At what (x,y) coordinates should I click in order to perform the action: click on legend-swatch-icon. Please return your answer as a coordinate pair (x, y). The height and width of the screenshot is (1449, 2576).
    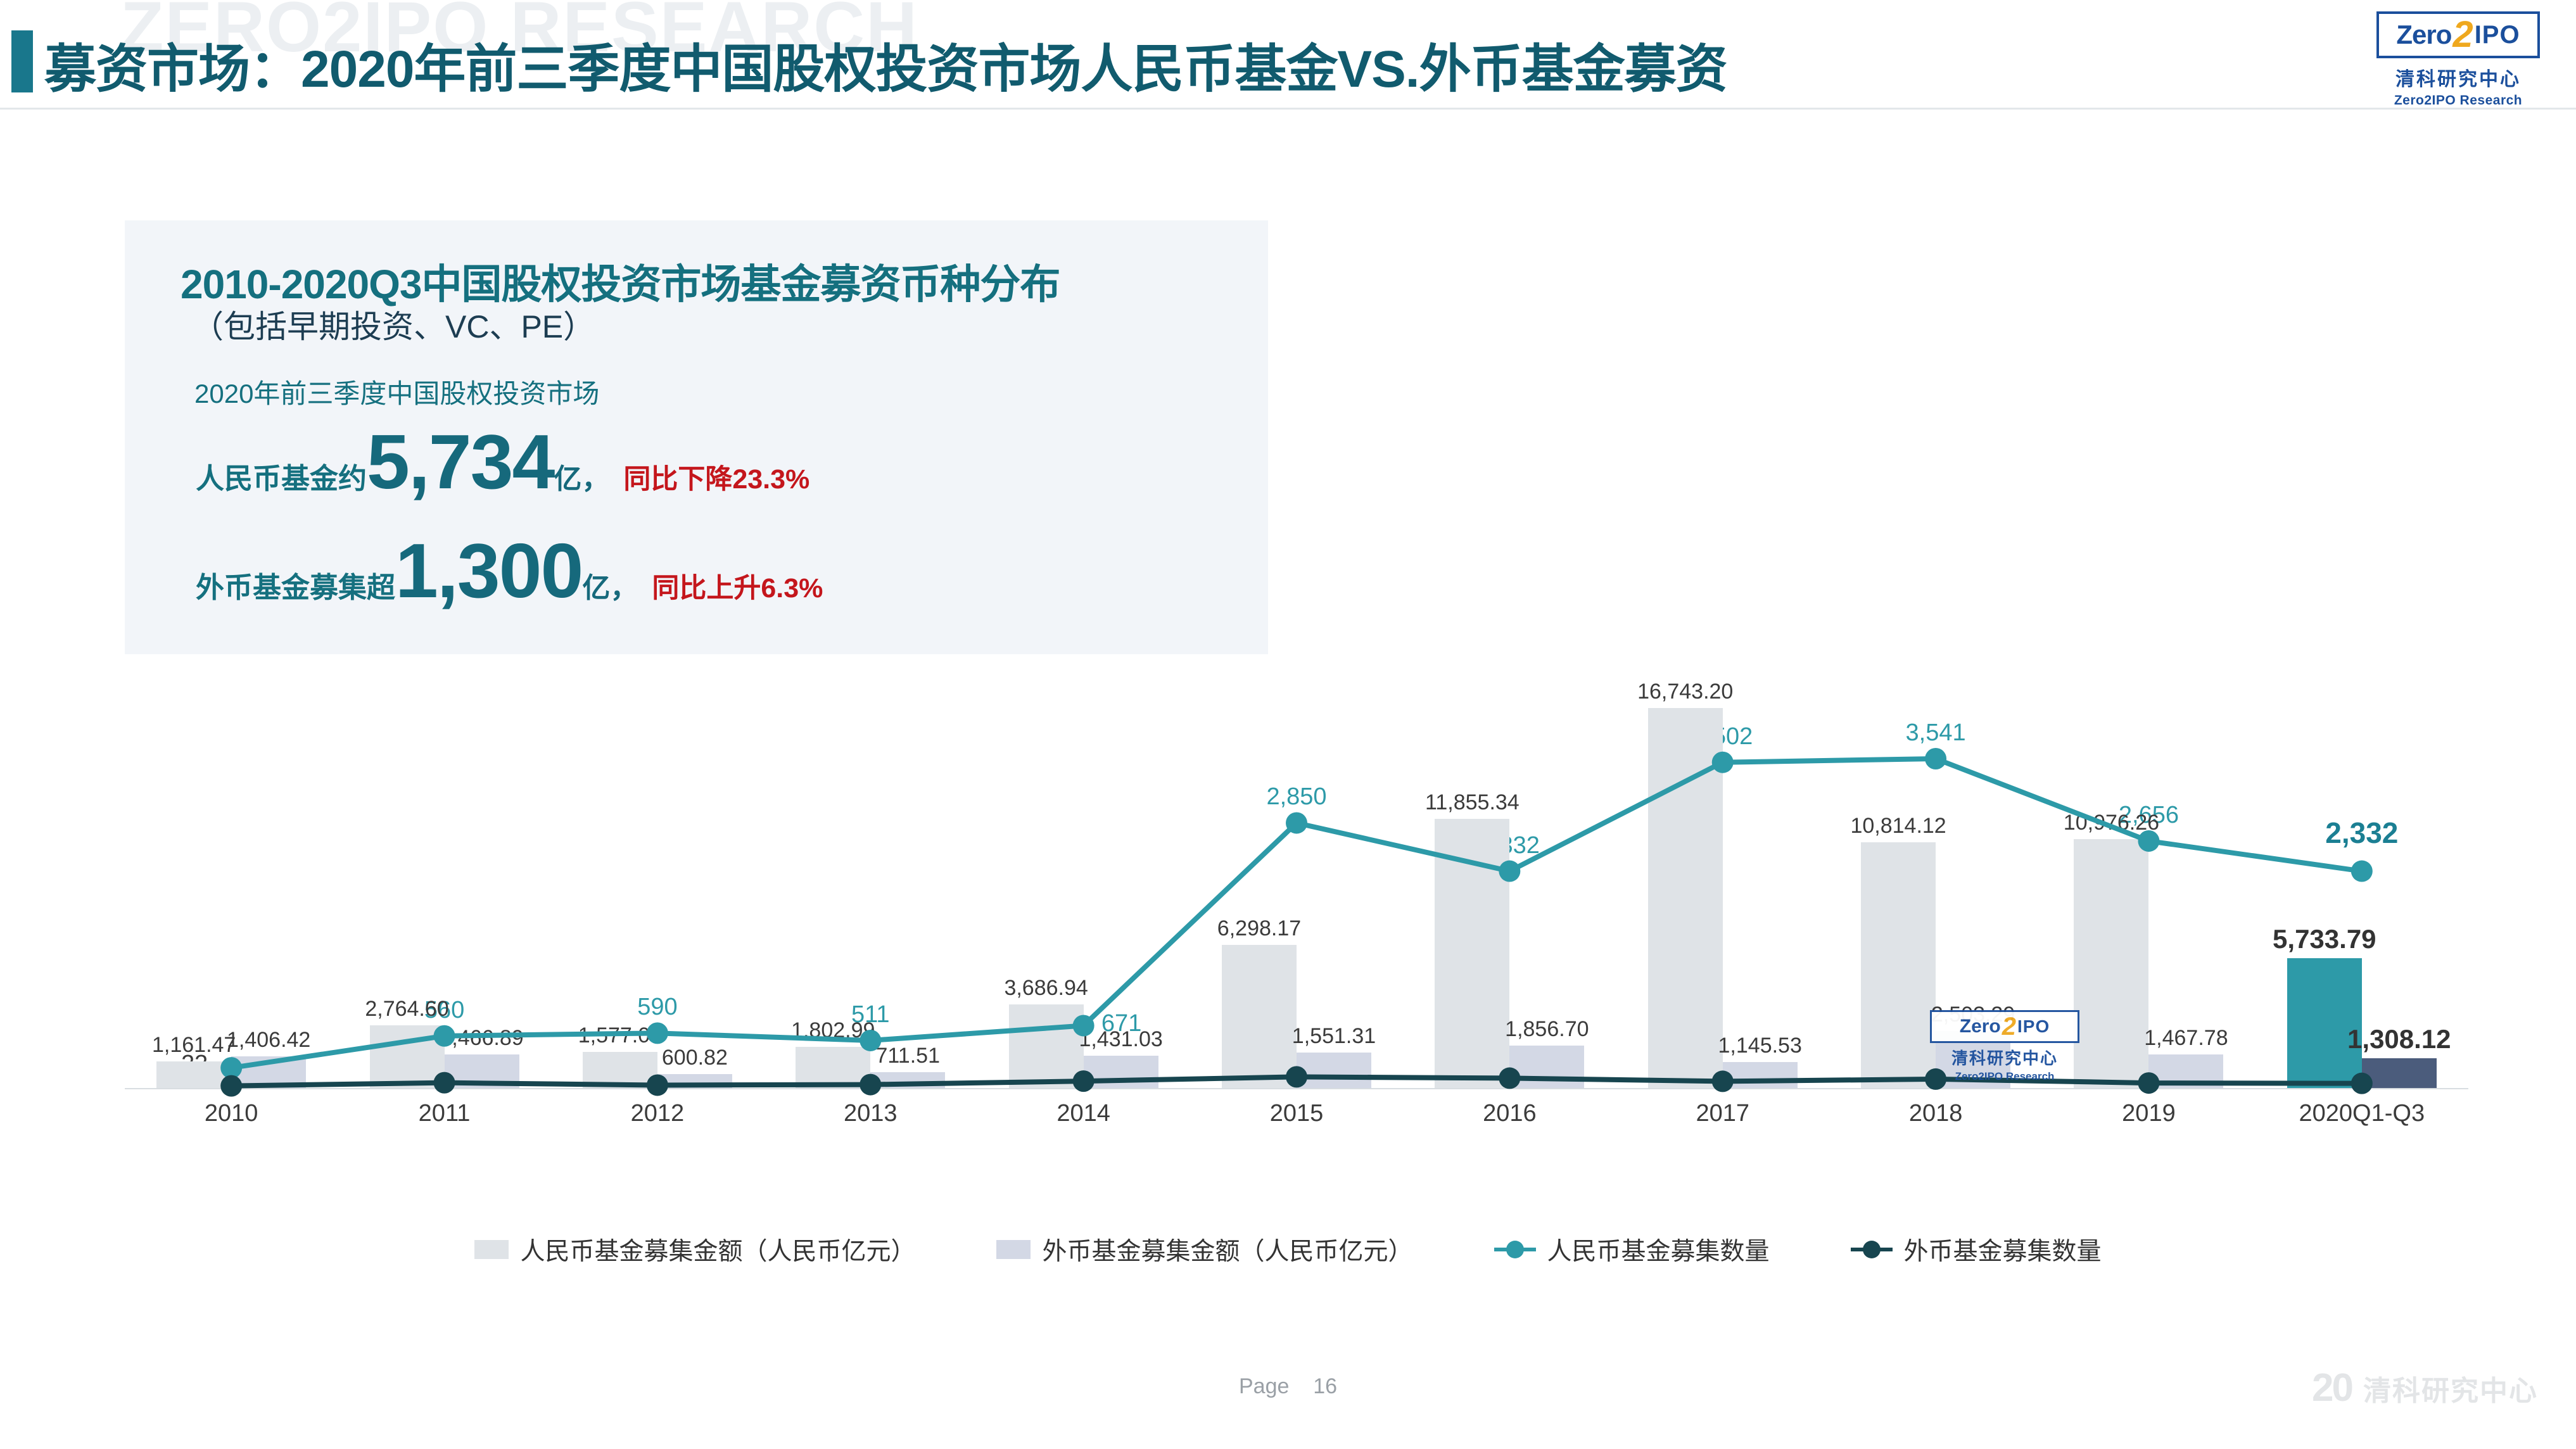
    Looking at the image, I should click on (1013, 1249).